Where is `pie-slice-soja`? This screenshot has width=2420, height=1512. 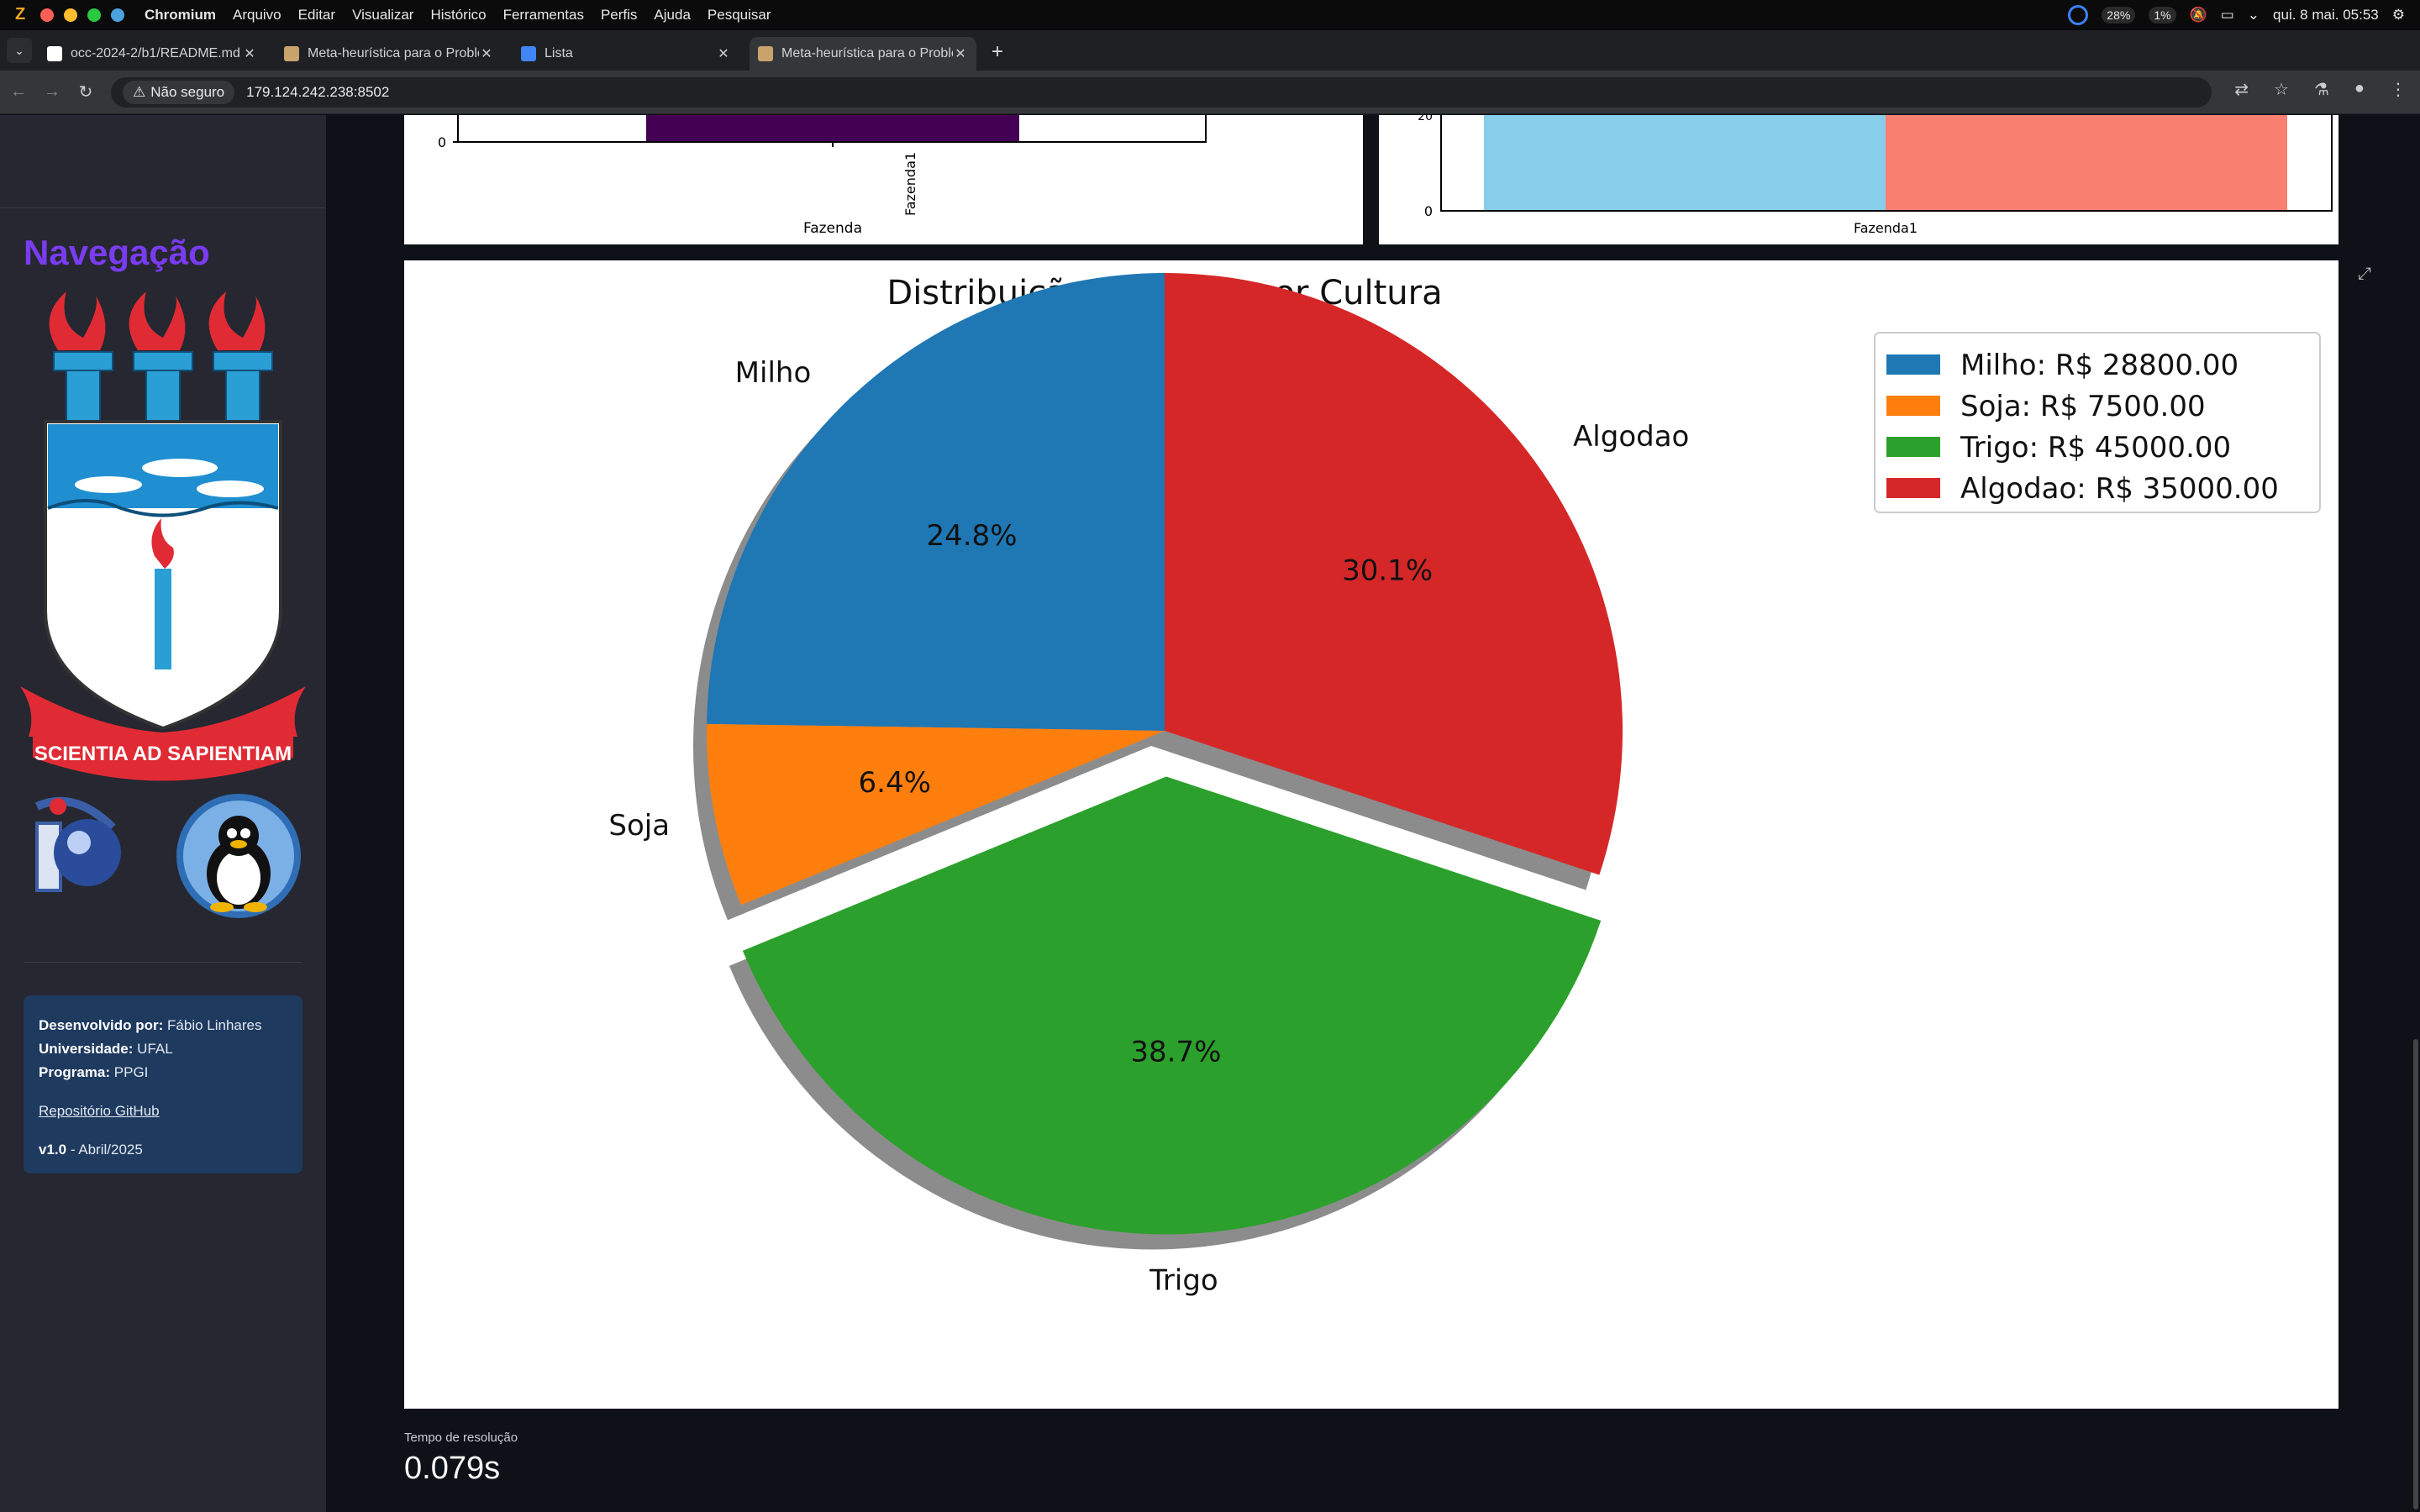
pie-slice-soja is located at coordinates (936, 814).